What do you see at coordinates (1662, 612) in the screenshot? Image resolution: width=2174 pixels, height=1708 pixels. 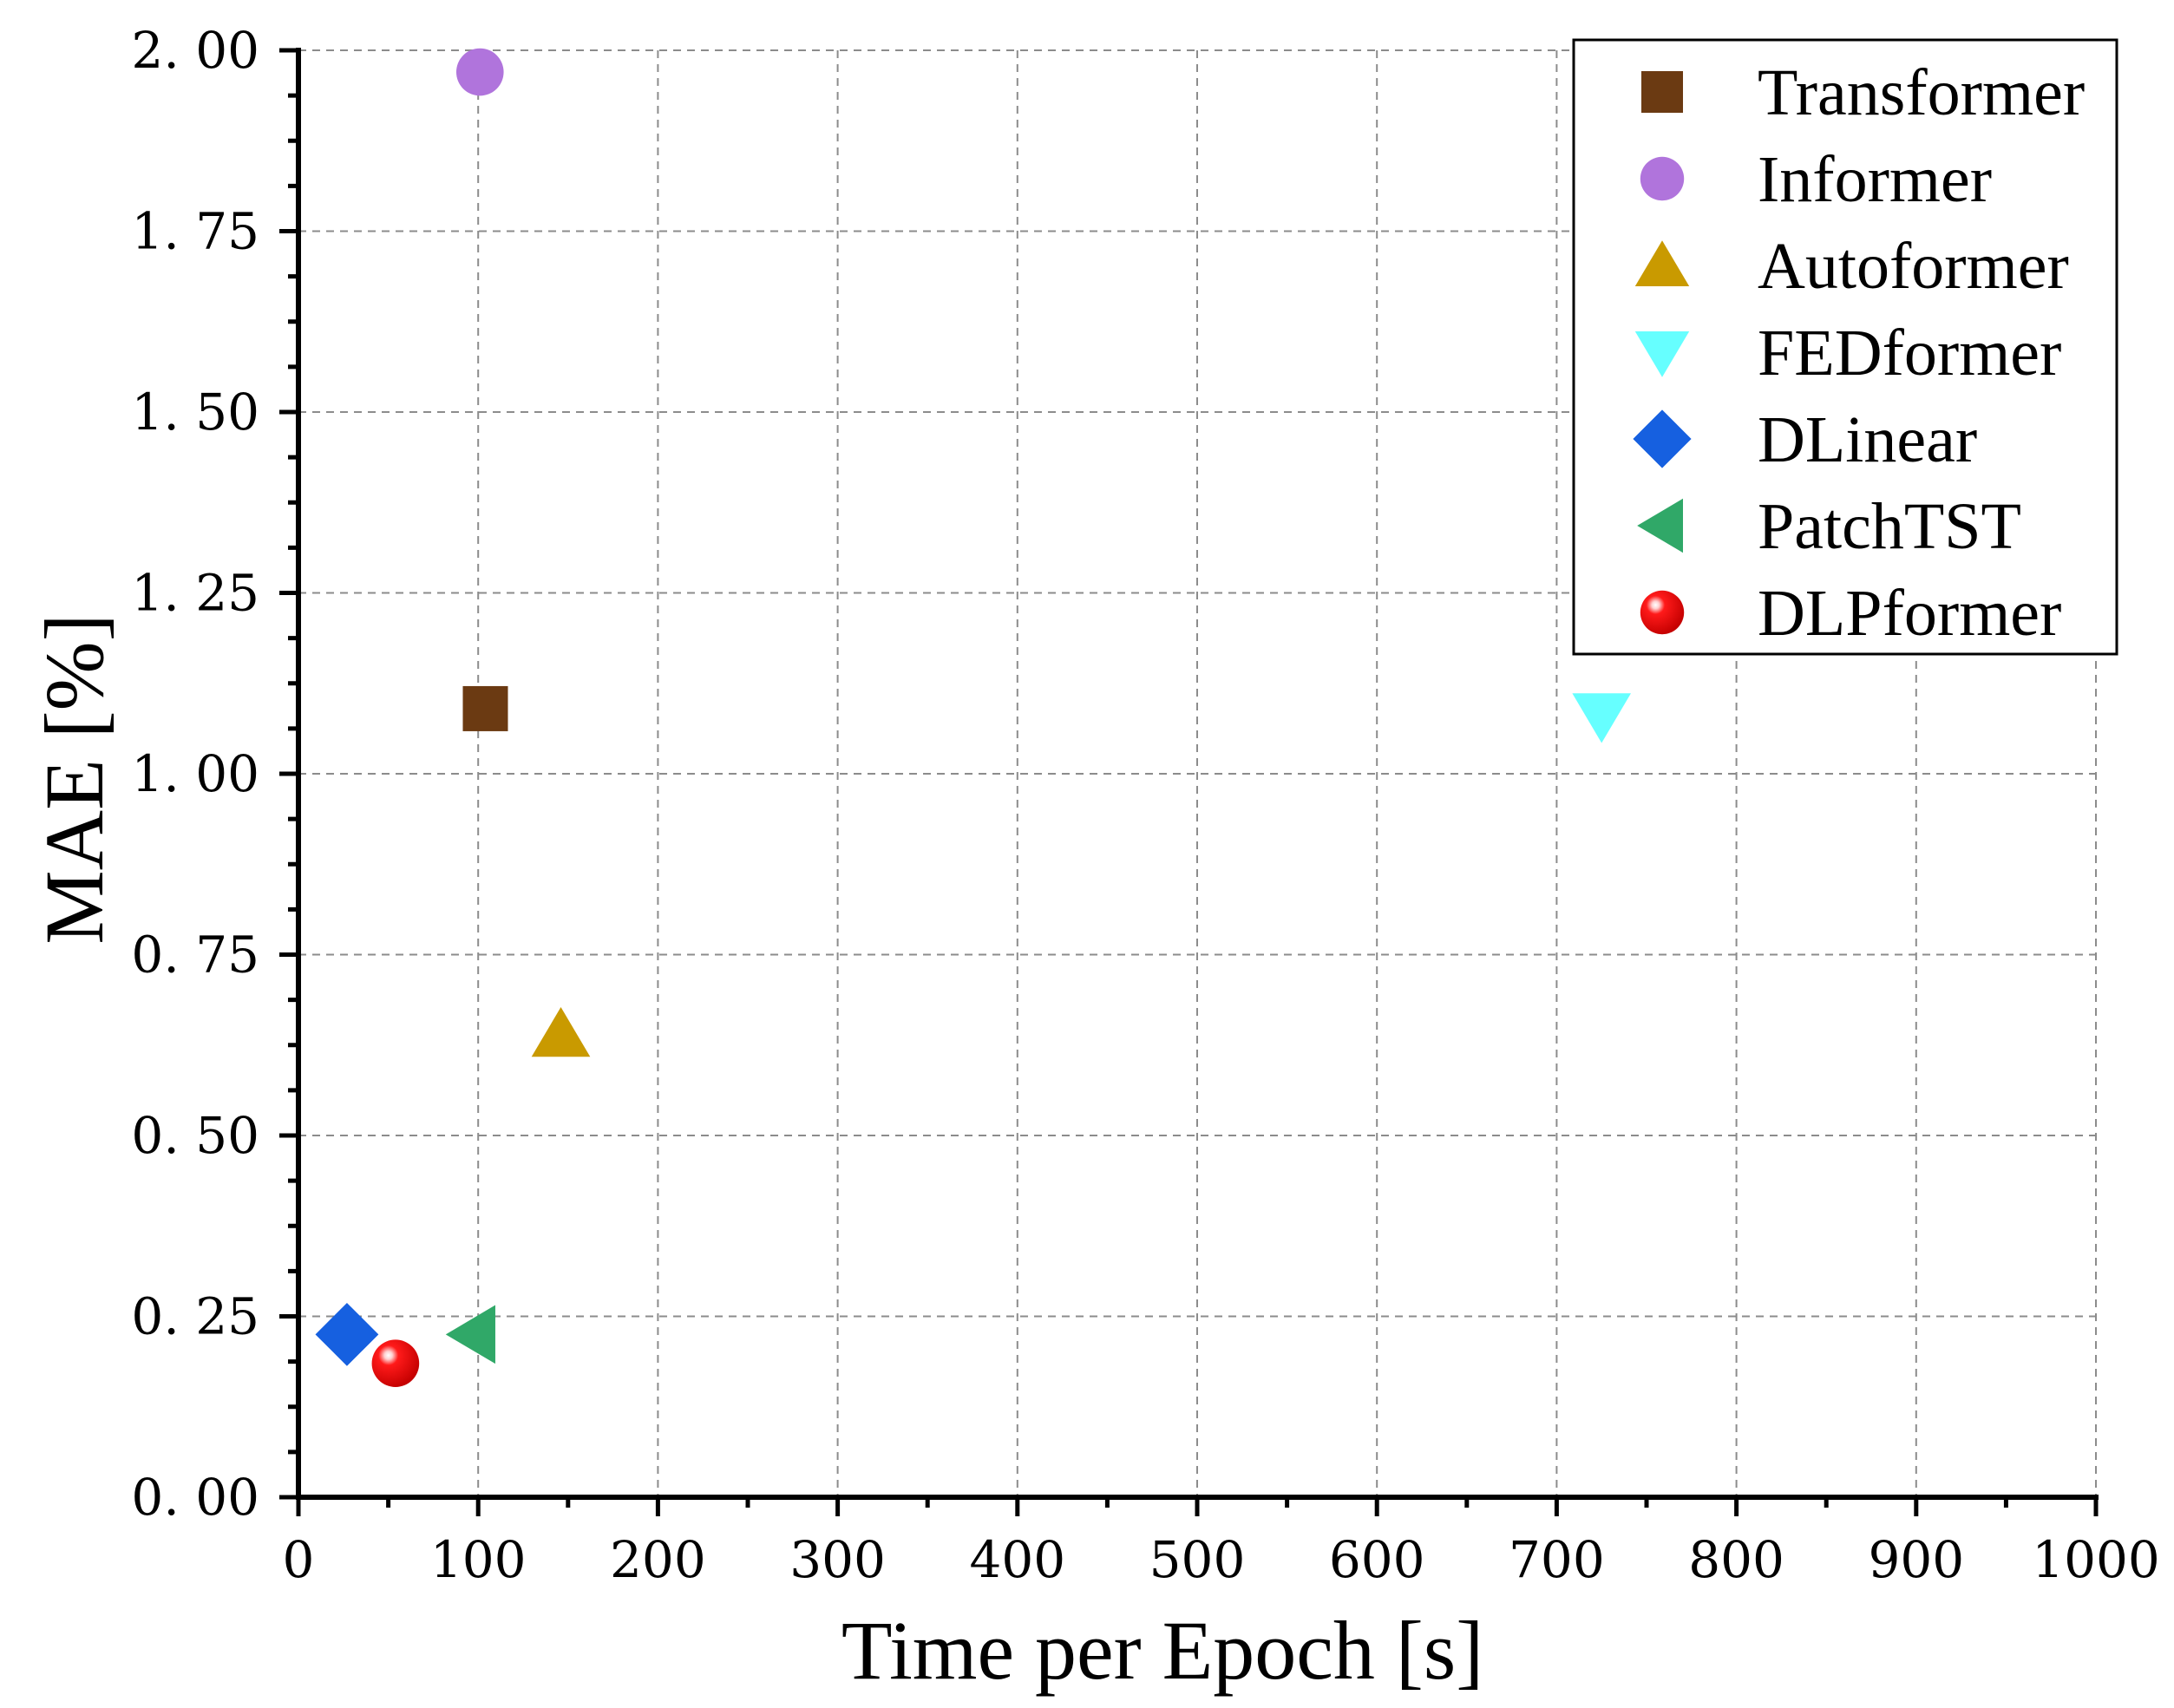 I see `legend-marker-dlpformer` at bounding box center [1662, 612].